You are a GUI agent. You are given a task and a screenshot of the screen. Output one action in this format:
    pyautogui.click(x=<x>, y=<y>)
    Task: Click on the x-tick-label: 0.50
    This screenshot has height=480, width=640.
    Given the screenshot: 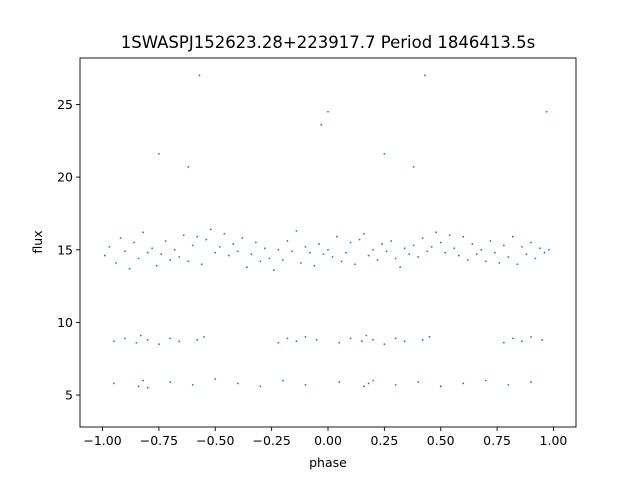 What is the action you would take?
    pyautogui.click(x=441, y=440)
    